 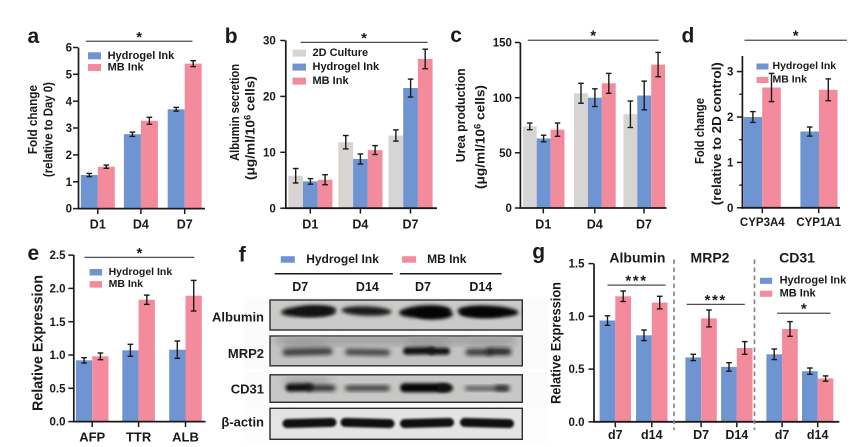 What do you see at coordinates (456, 35) in the screenshot?
I see `svg-text: c` at bounding box center [456, 35].